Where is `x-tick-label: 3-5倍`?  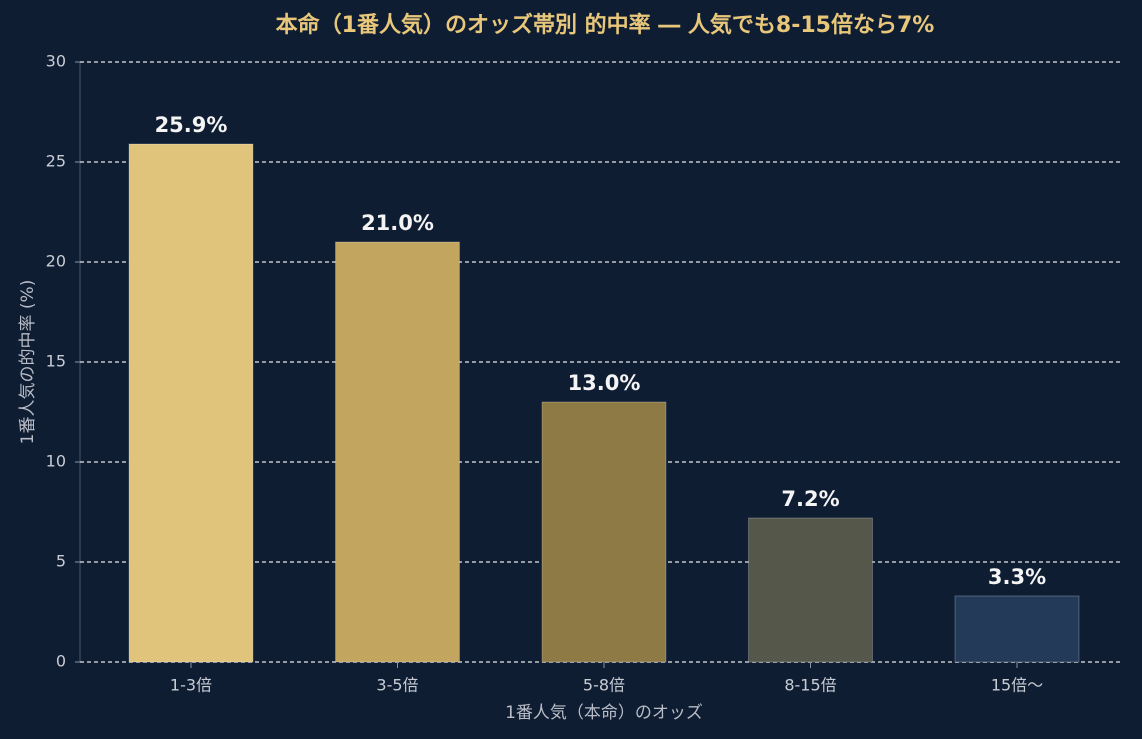 x-tick-label: 3-5倍 is located at coordinates (397, 685).